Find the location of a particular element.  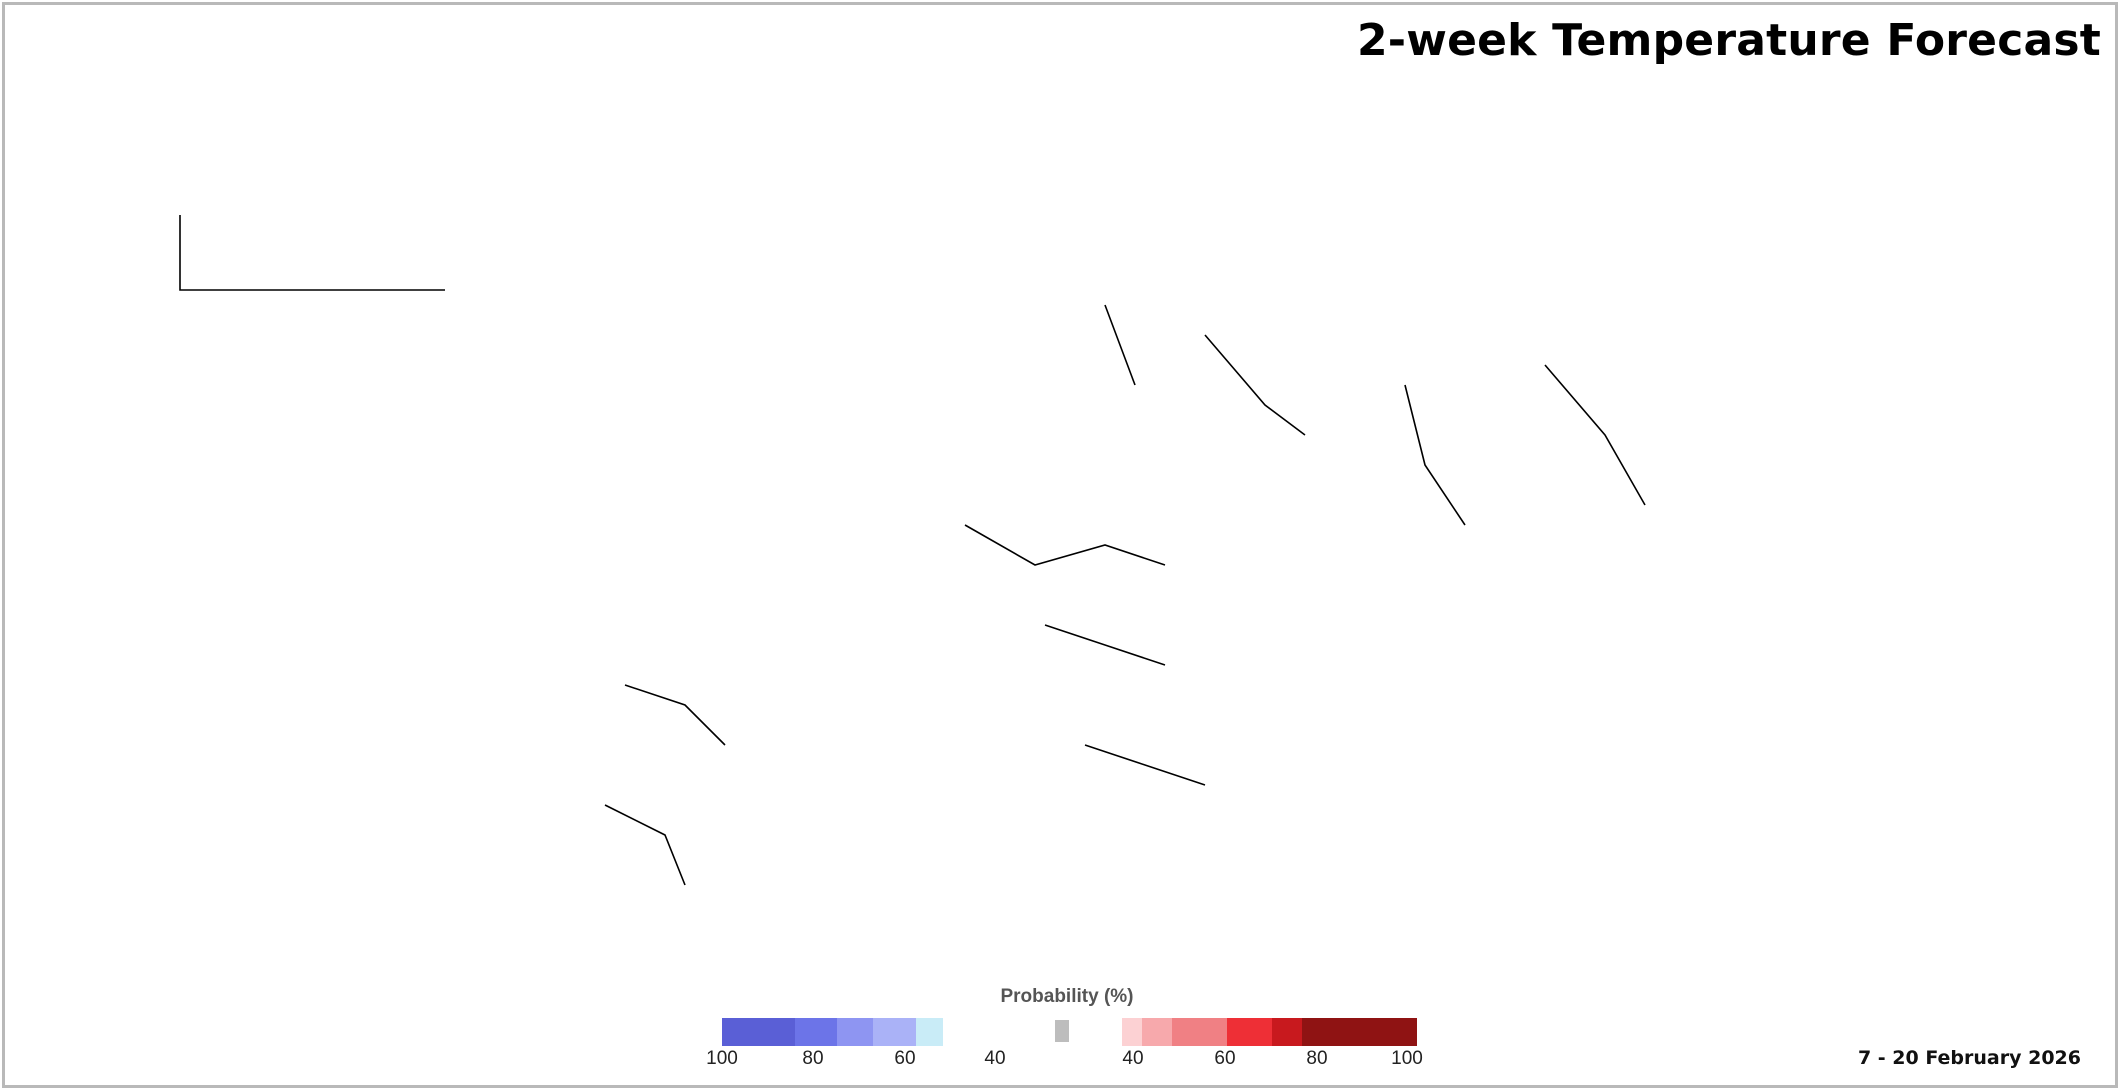

legend-tick-below-80: 80 is located at coordinates (813, 1058).